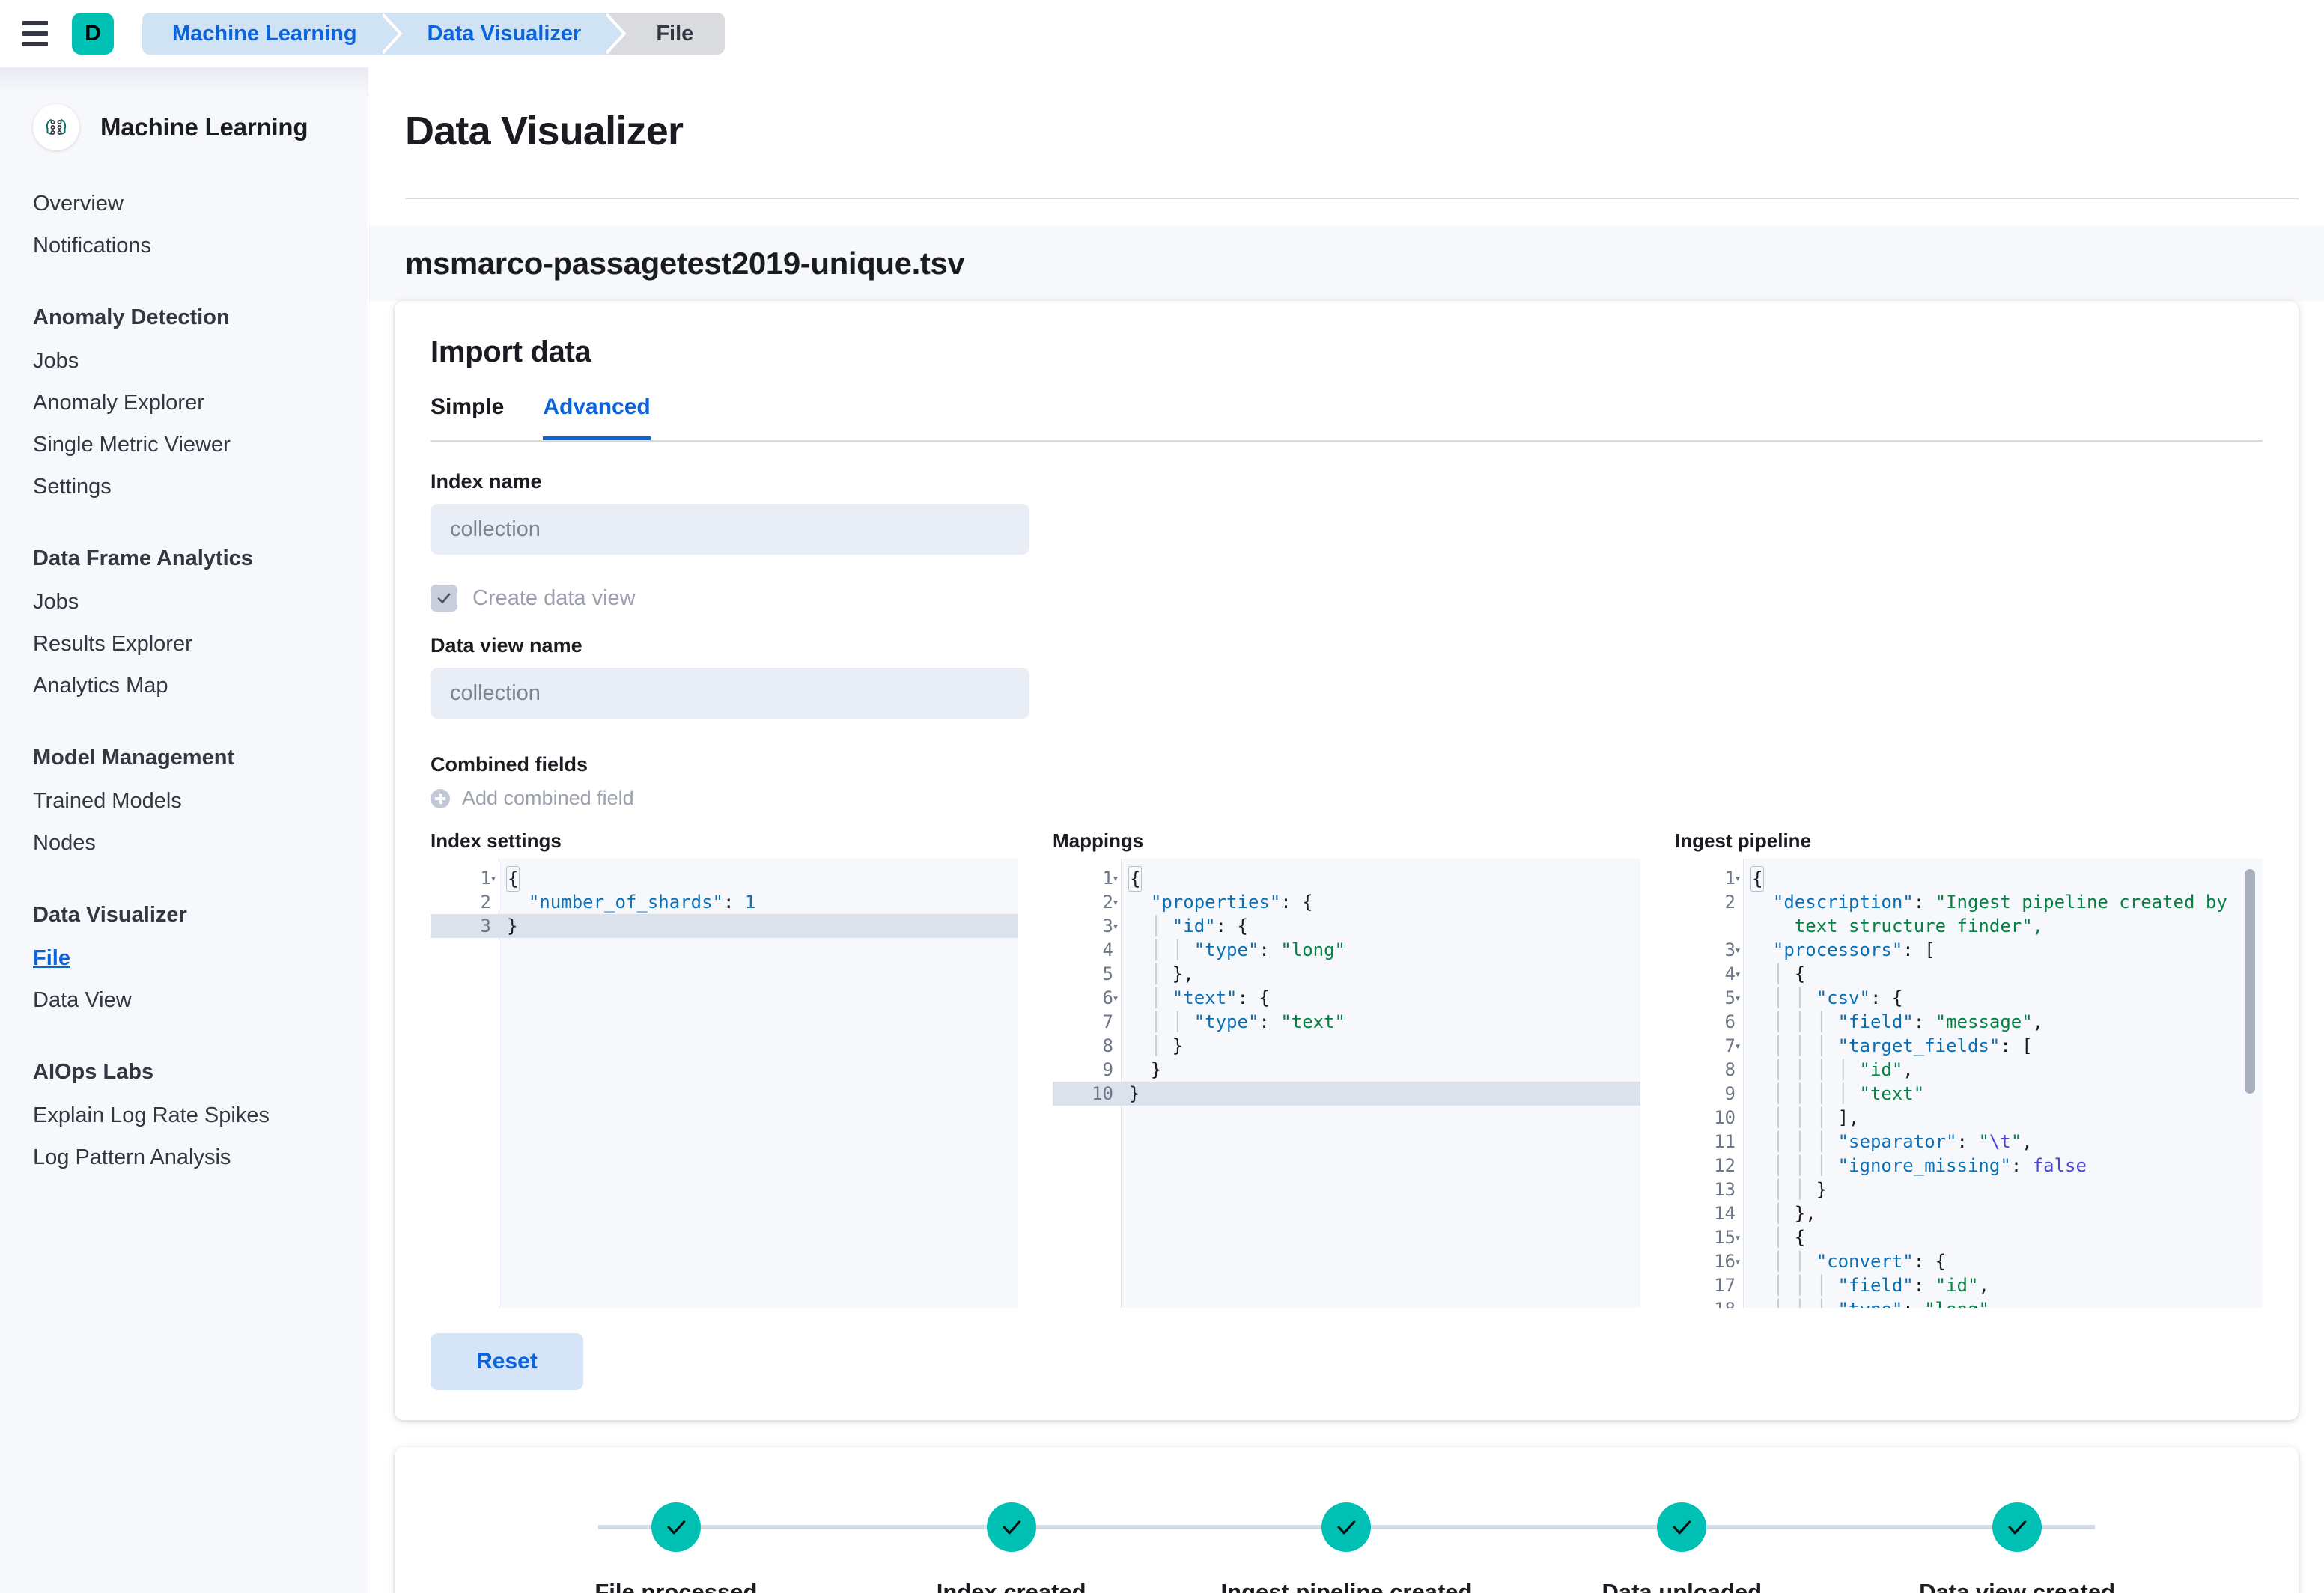 Image resolution: width=2324 pixels, height=1593 pixels. I want to click on code-token: "message", so click(1984, 1021).